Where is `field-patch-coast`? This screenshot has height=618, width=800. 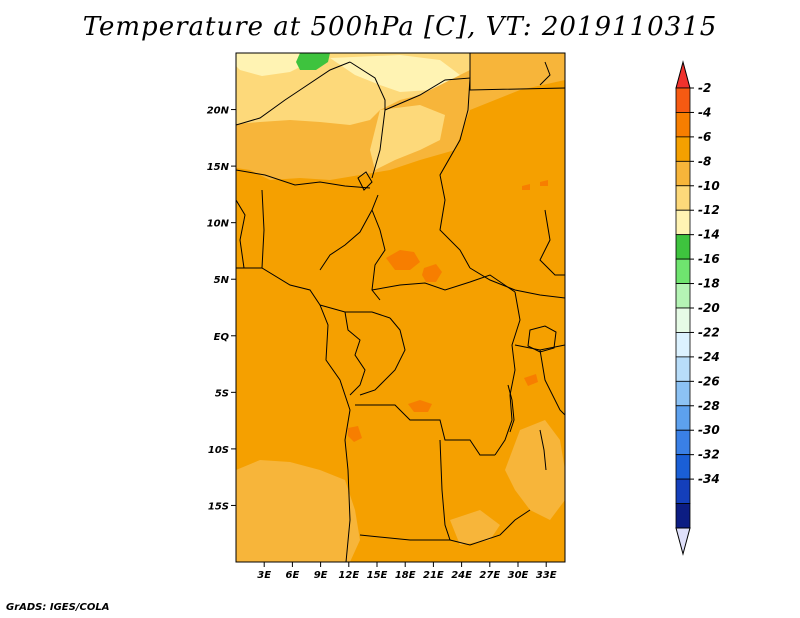 field-patch-coast is located at coordinates (355, 434).